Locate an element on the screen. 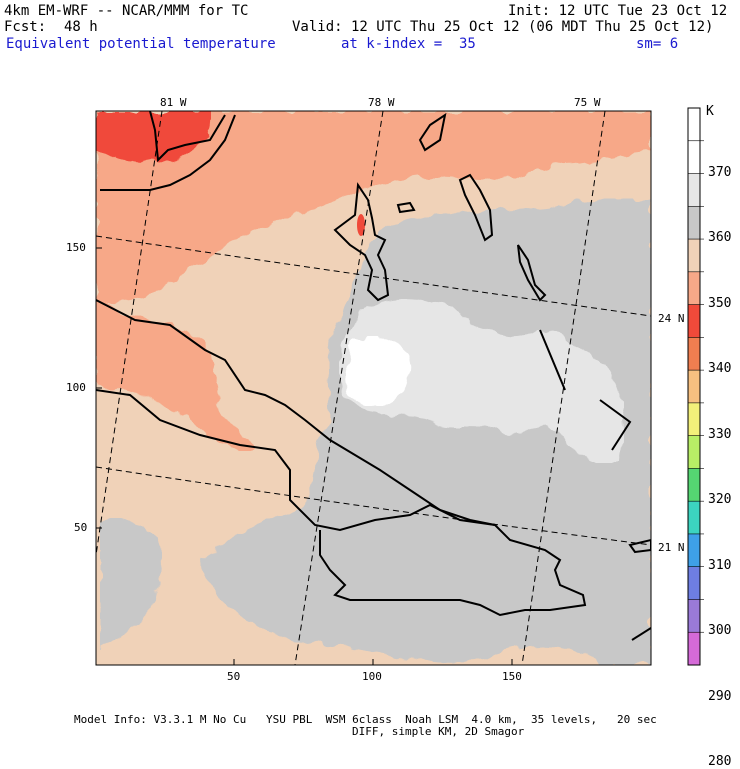  eleuthera-island is located at coordinates (476, 207).